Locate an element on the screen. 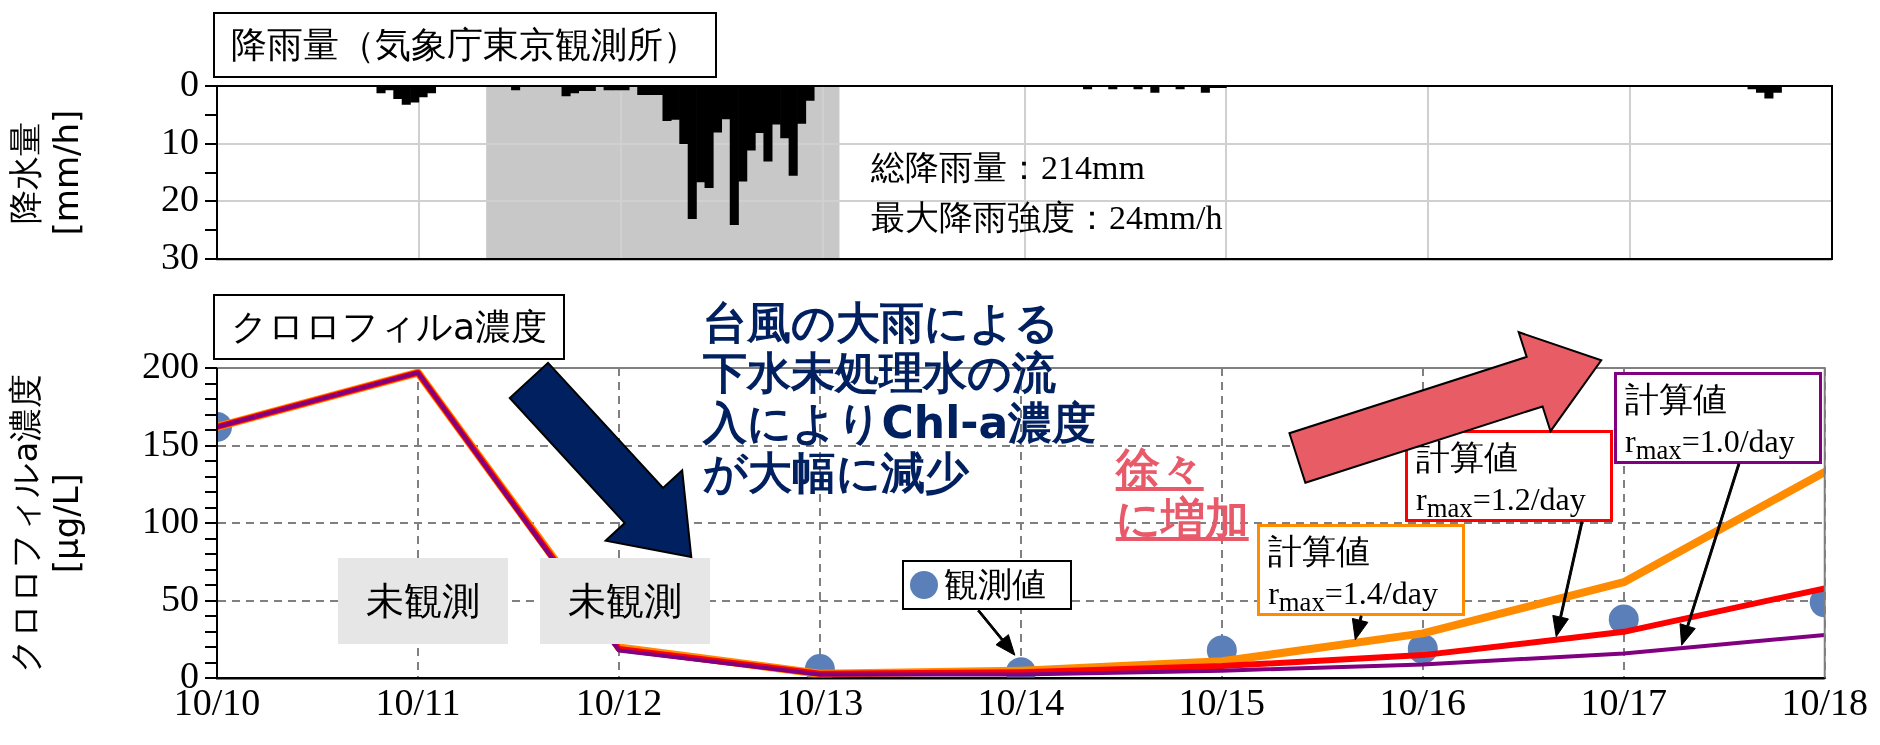 This screenshot has height=745, width=1880. x-tick-label: 10/12 is located at coordinates (619, 702).